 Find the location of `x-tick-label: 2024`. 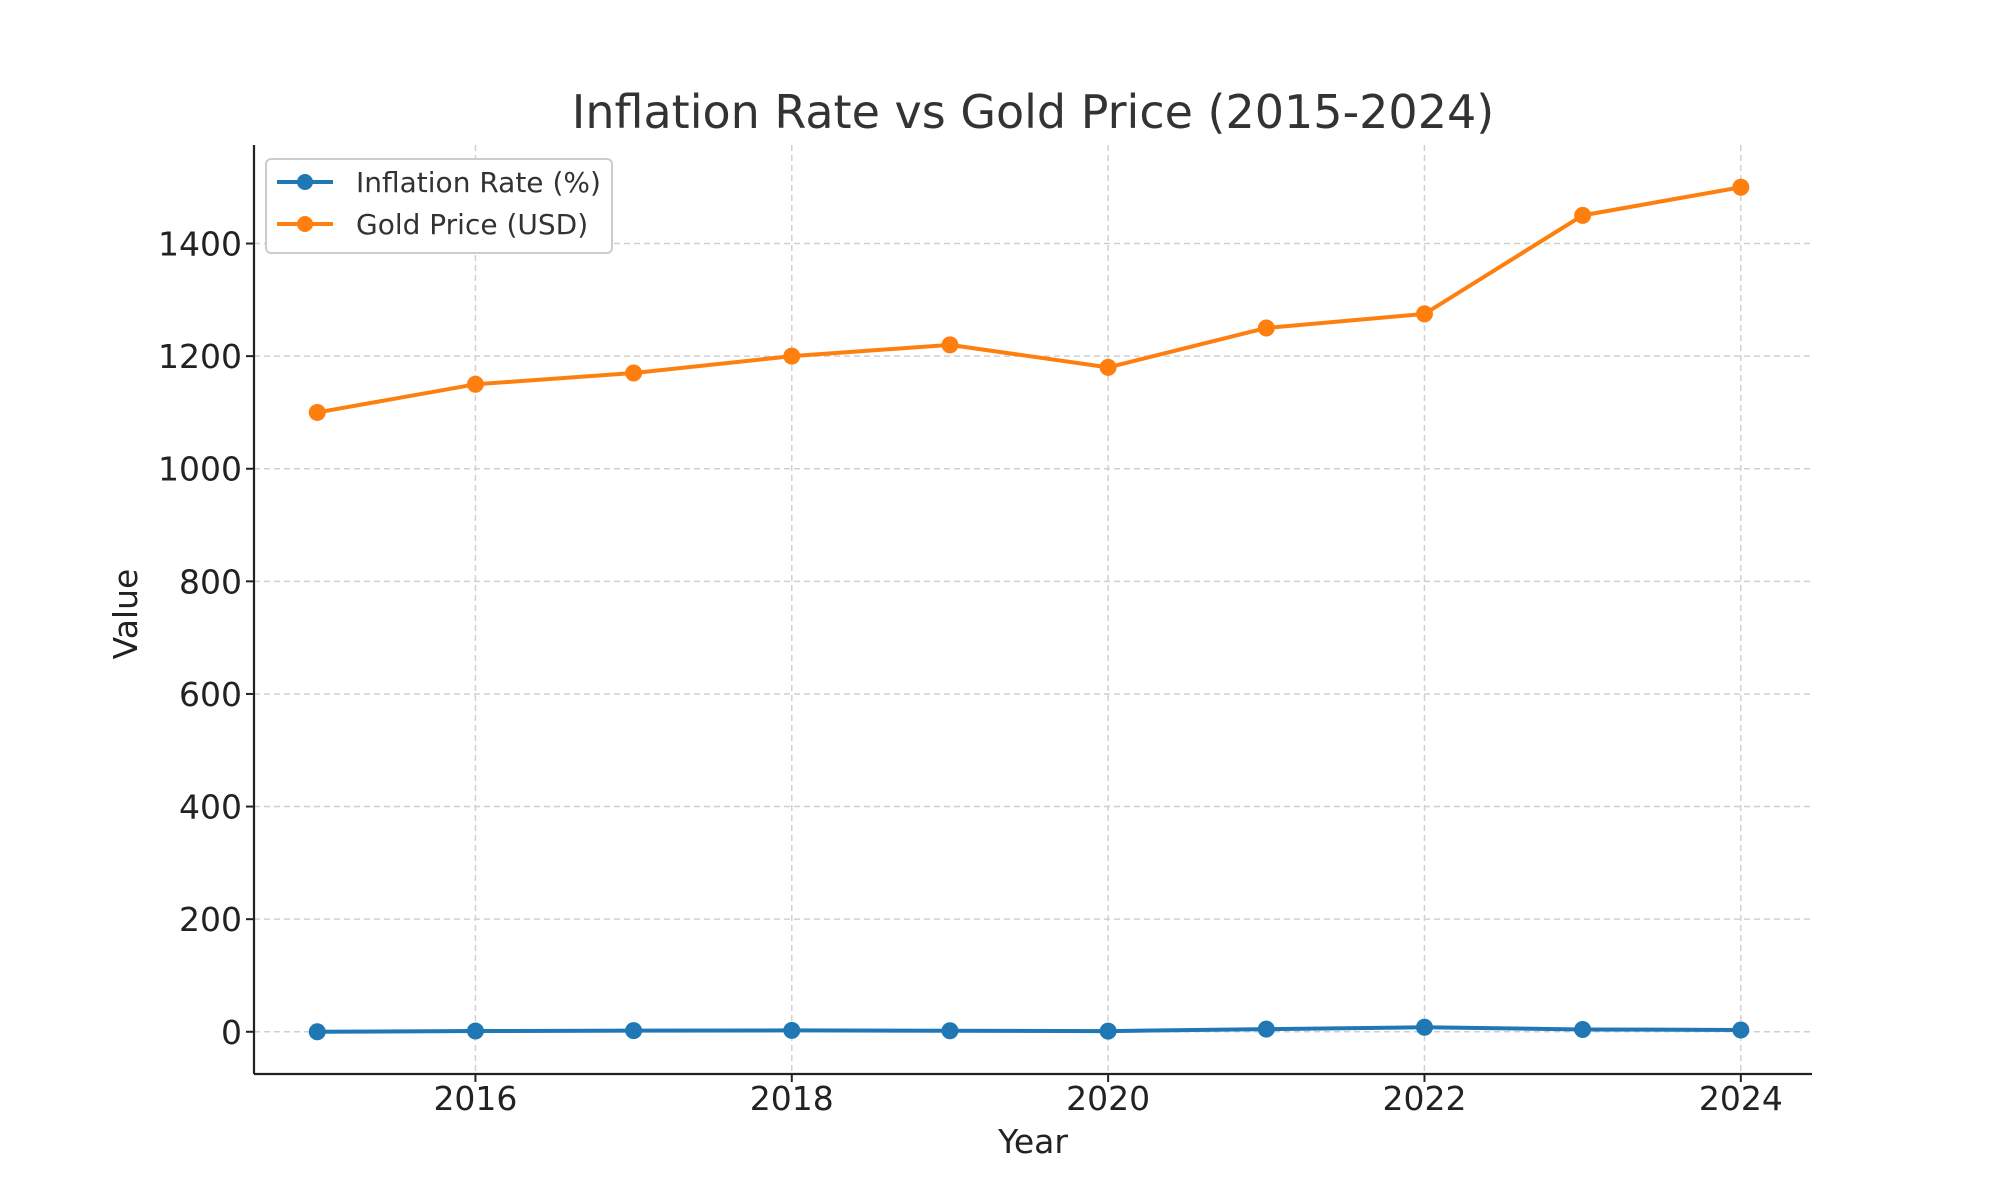

x-tick-label: 2024 is located at coordinates (1741, 1098).